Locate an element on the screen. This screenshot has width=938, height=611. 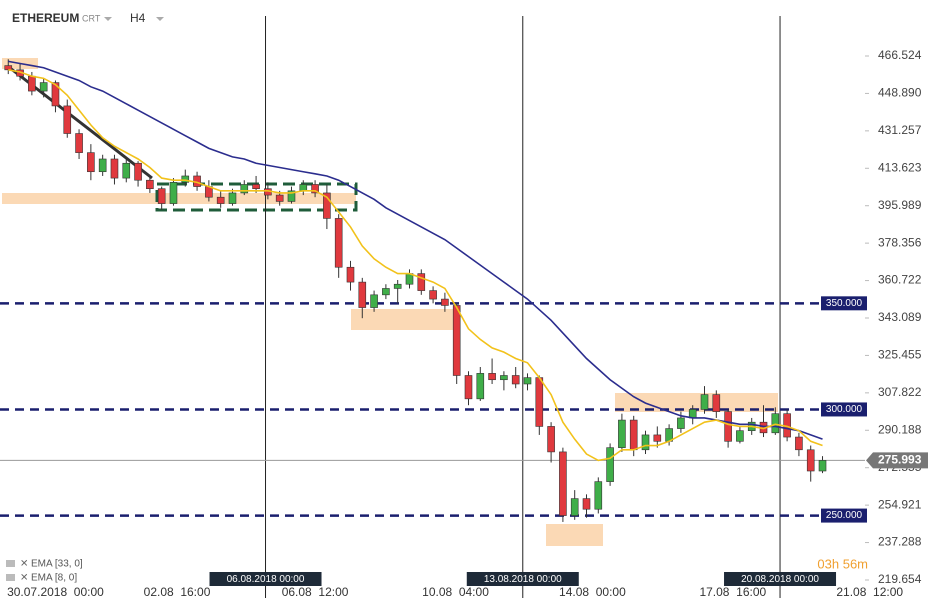
y-tick-label: 360.722 is located at coordinates (900, 280).